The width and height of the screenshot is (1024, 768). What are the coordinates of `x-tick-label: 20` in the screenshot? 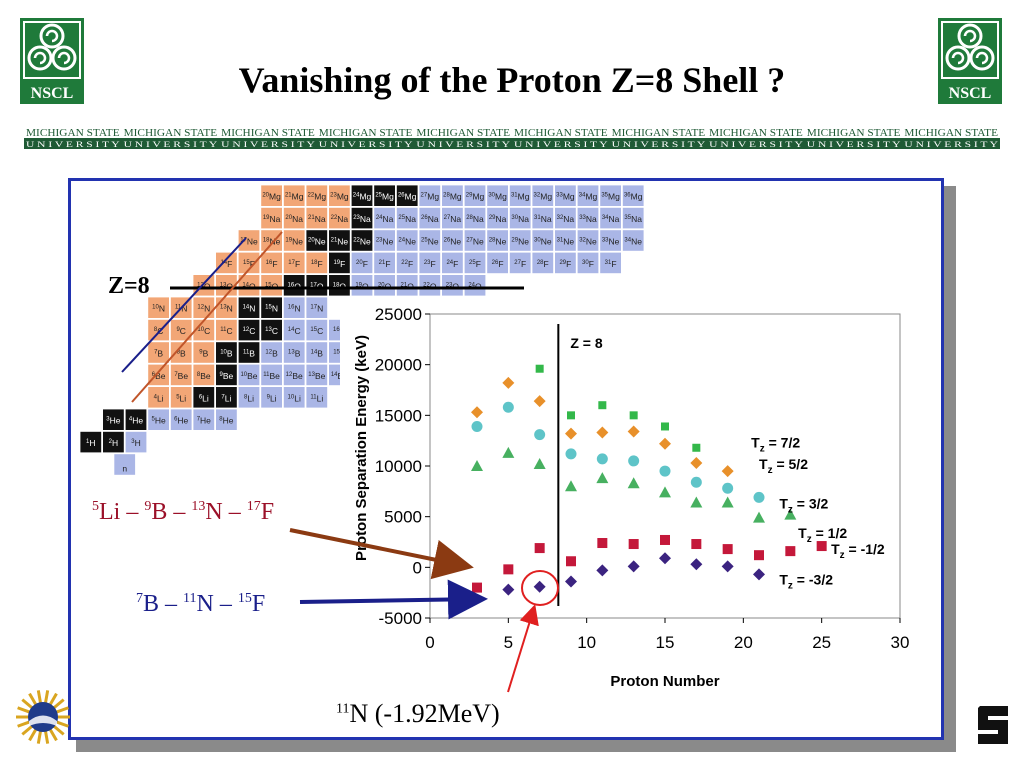 It's located at (743, 642).